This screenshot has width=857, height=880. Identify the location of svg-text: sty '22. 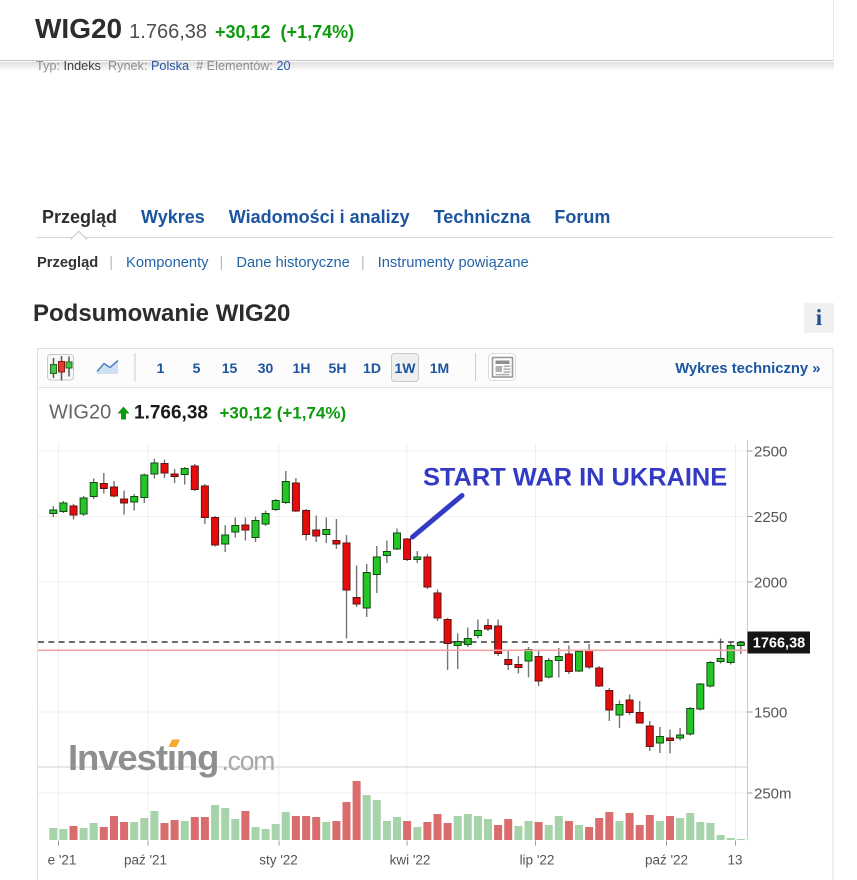
(278, 860).